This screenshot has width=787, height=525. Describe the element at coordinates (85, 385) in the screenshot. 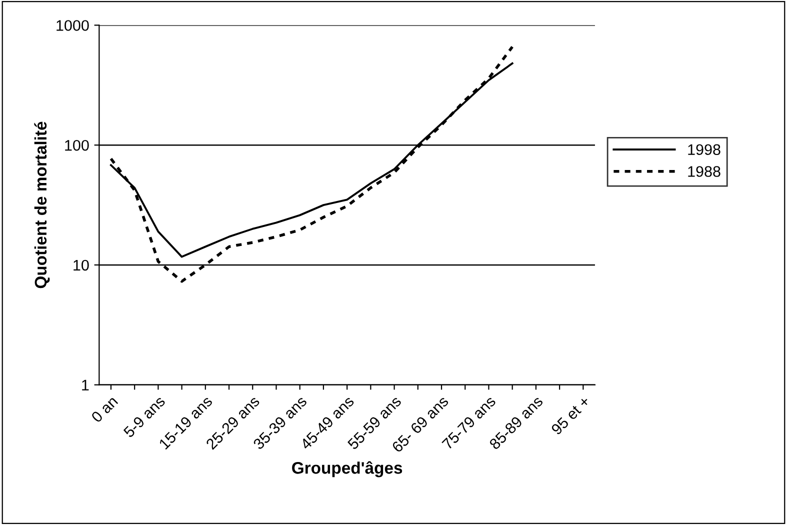

I see `y-tick-label: 1` at that location.